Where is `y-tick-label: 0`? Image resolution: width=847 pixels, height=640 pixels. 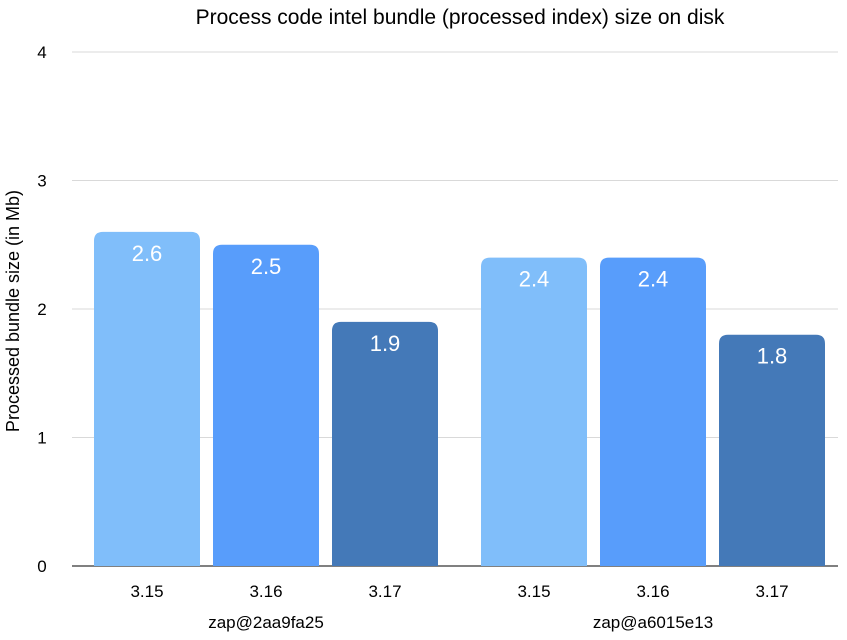 y-tick-label: 0 is located at coordinates (41, 566).